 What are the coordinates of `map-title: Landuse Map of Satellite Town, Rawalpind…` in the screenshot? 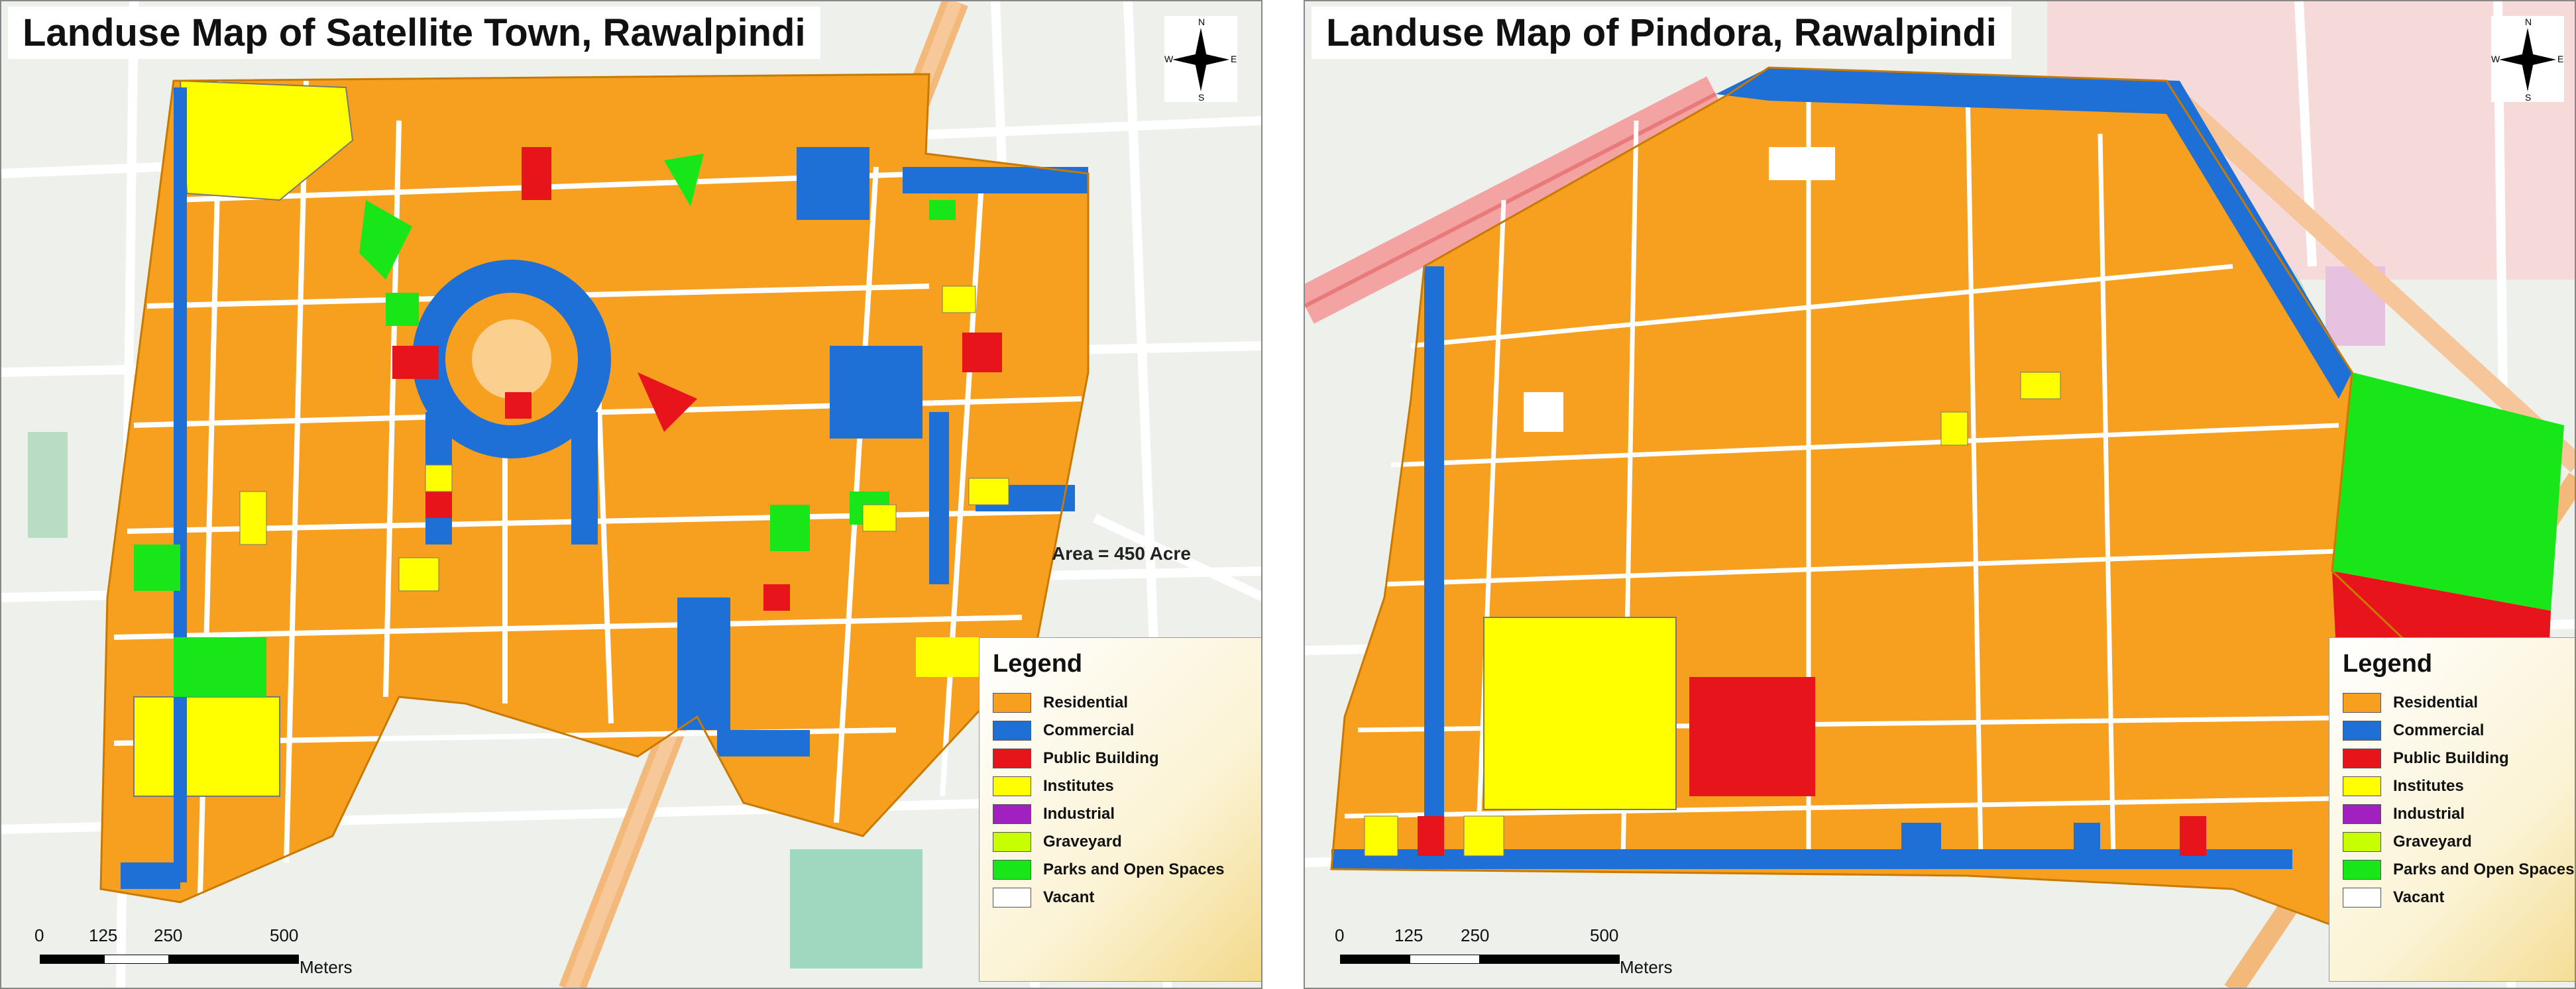 It's located at (414, 33).